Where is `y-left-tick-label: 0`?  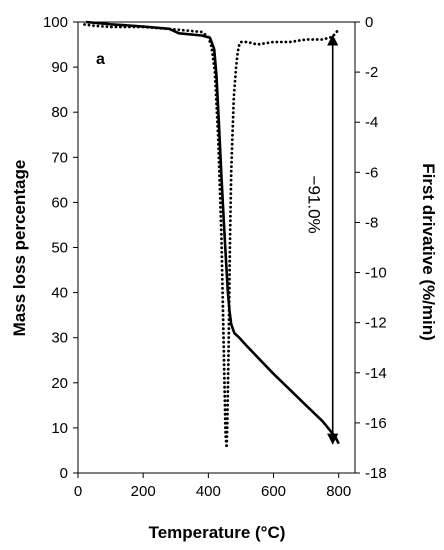 y-left-tick-label: 0 is located at coordinates (64, 473).